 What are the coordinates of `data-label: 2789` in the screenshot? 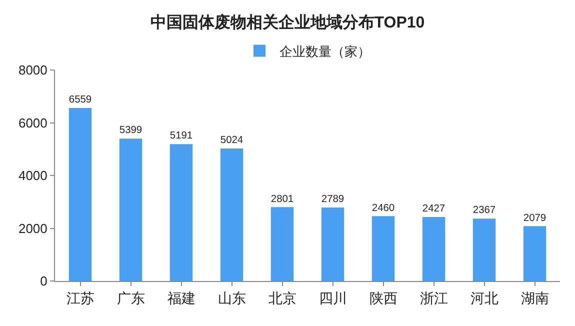 It's located at (332, 200).